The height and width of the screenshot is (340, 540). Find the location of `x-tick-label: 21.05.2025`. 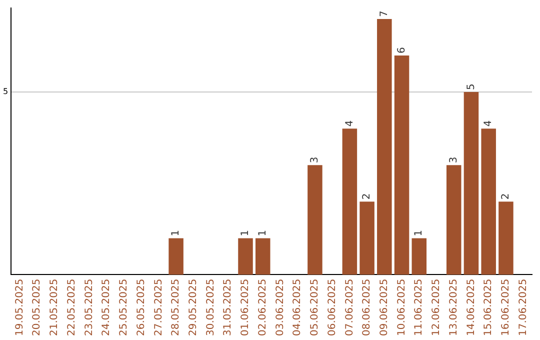

x-tick-label: 21.05.2025 is located at coordinates (54, 307).